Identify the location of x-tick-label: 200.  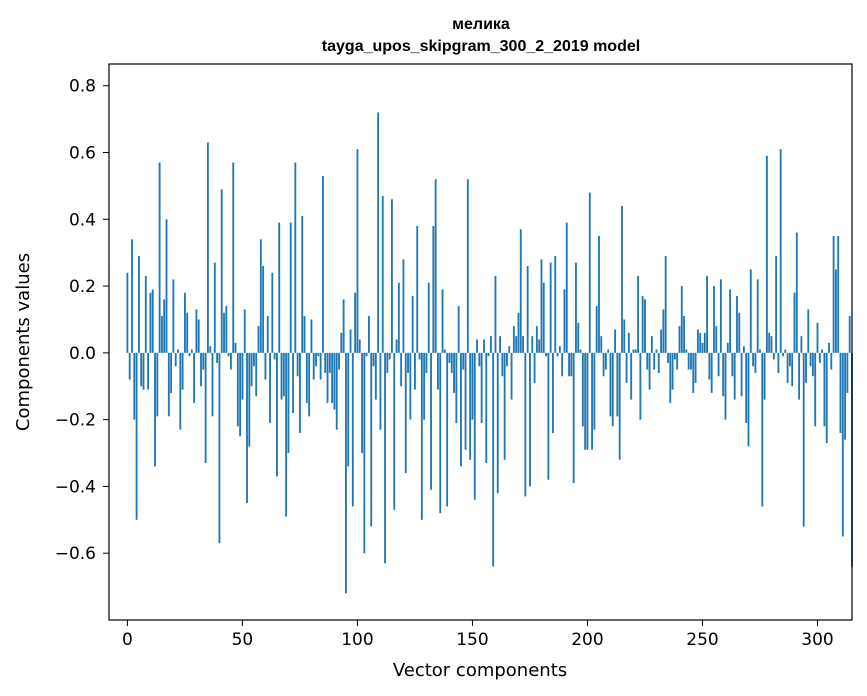
(587, 640).